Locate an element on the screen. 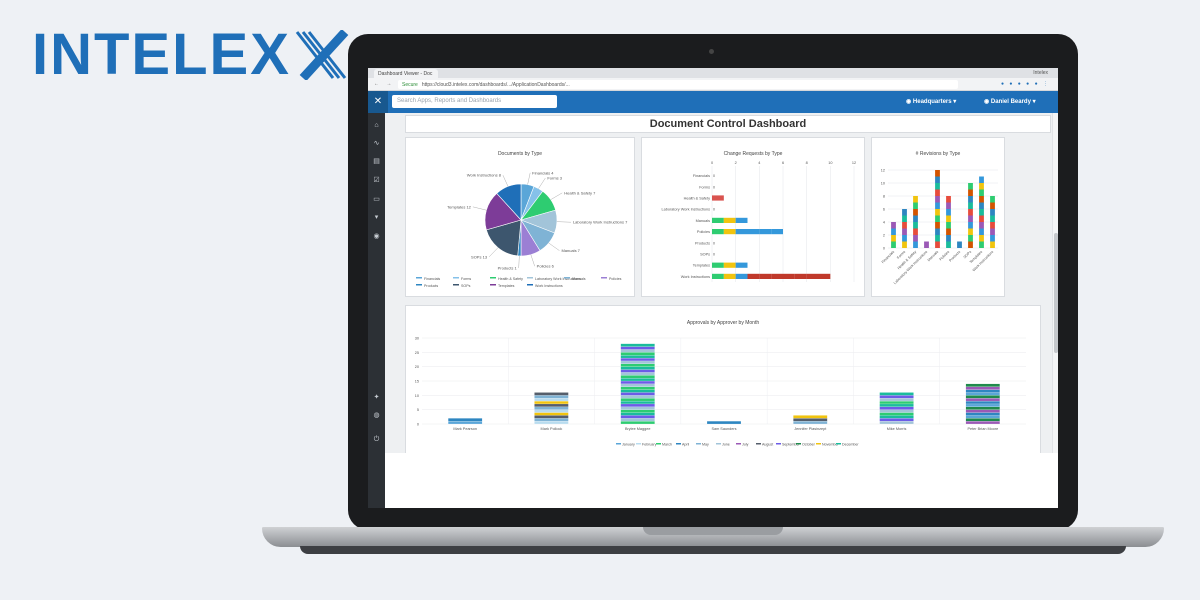 The width and height of the screenshot is (1200, 600). scrollbar-thumb is located at coordinates (1056, 293).